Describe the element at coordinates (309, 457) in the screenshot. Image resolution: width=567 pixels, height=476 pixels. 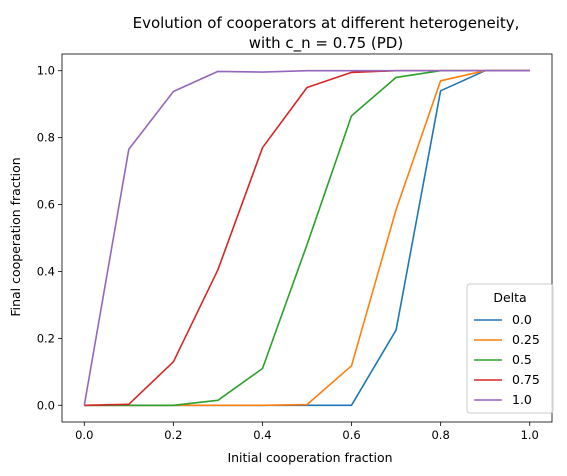
I see `x-axis-label: Initial cooperation fraction` at that location.